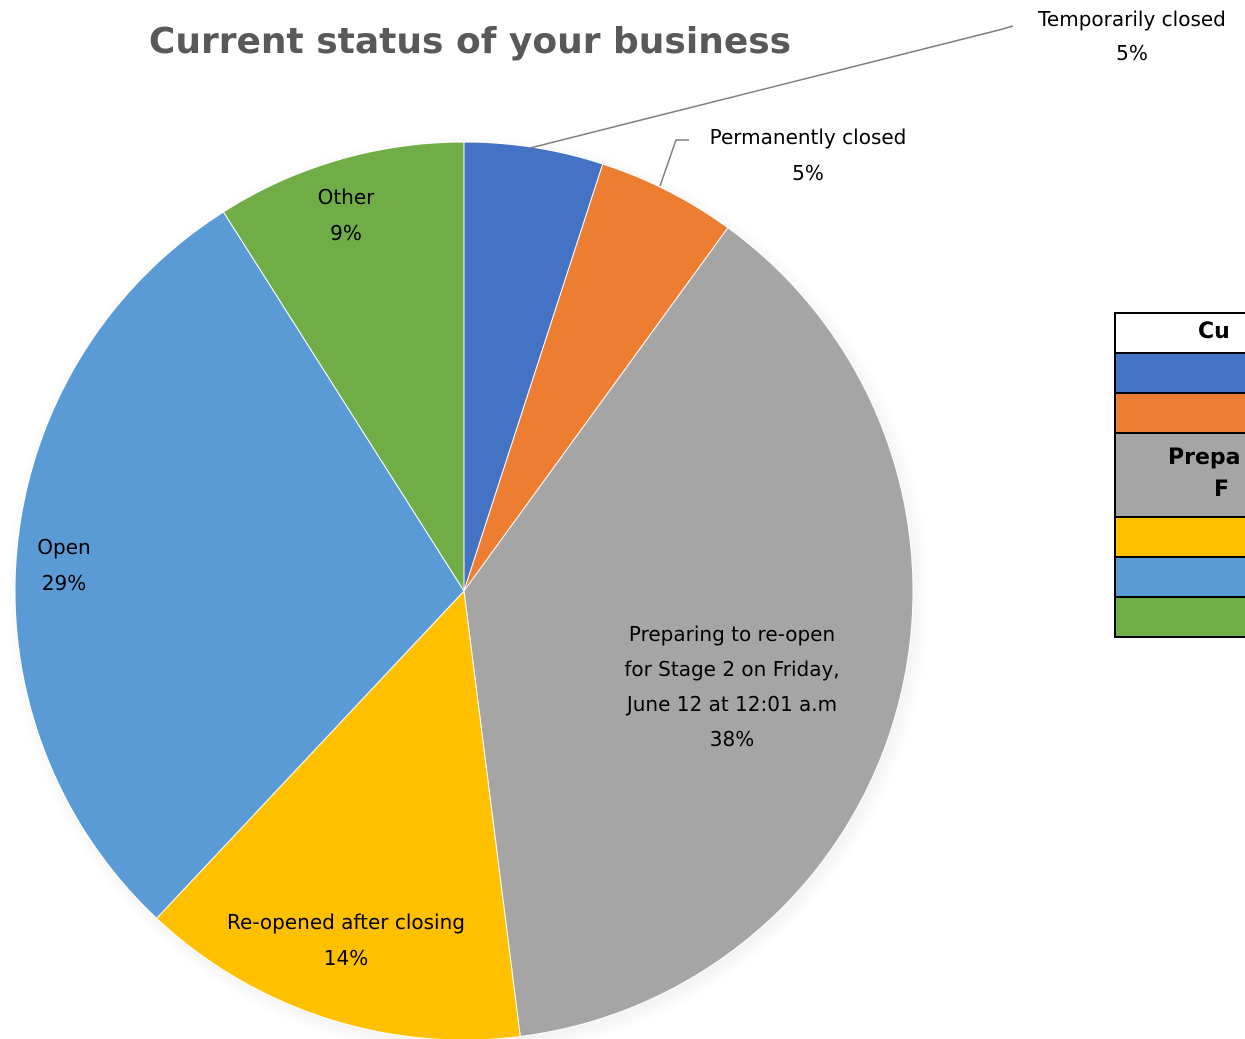 The image size is (1245, 1039). I want to click on side-table-row: Prepa F, so click(1180, 476).